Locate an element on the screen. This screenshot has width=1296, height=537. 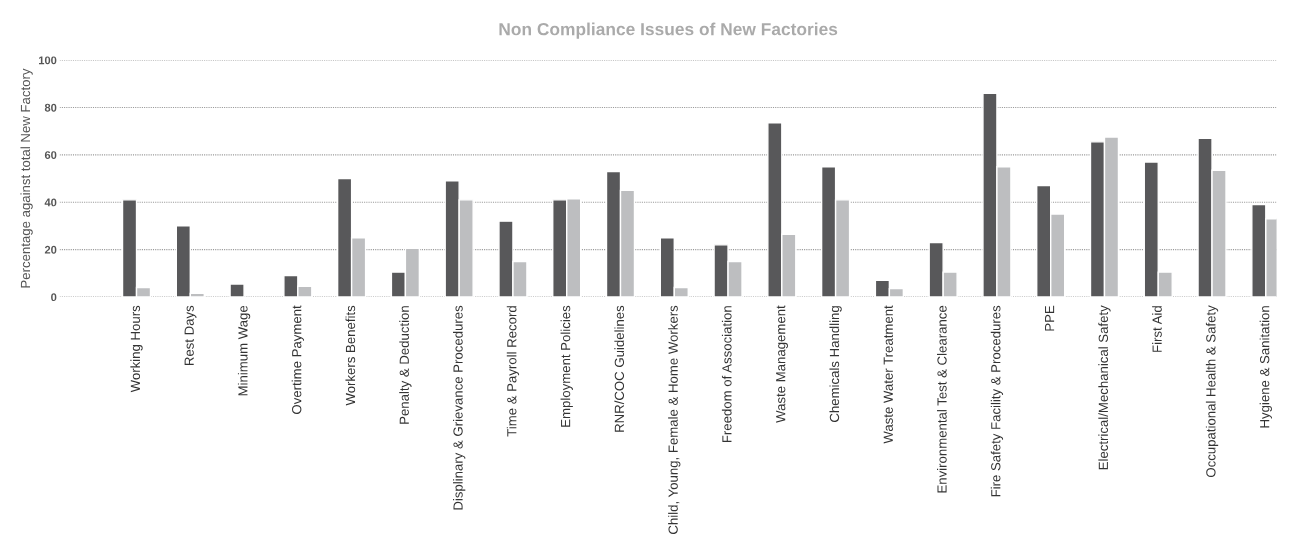
y-tick-label: 60 is located at coordinates (50, 155).